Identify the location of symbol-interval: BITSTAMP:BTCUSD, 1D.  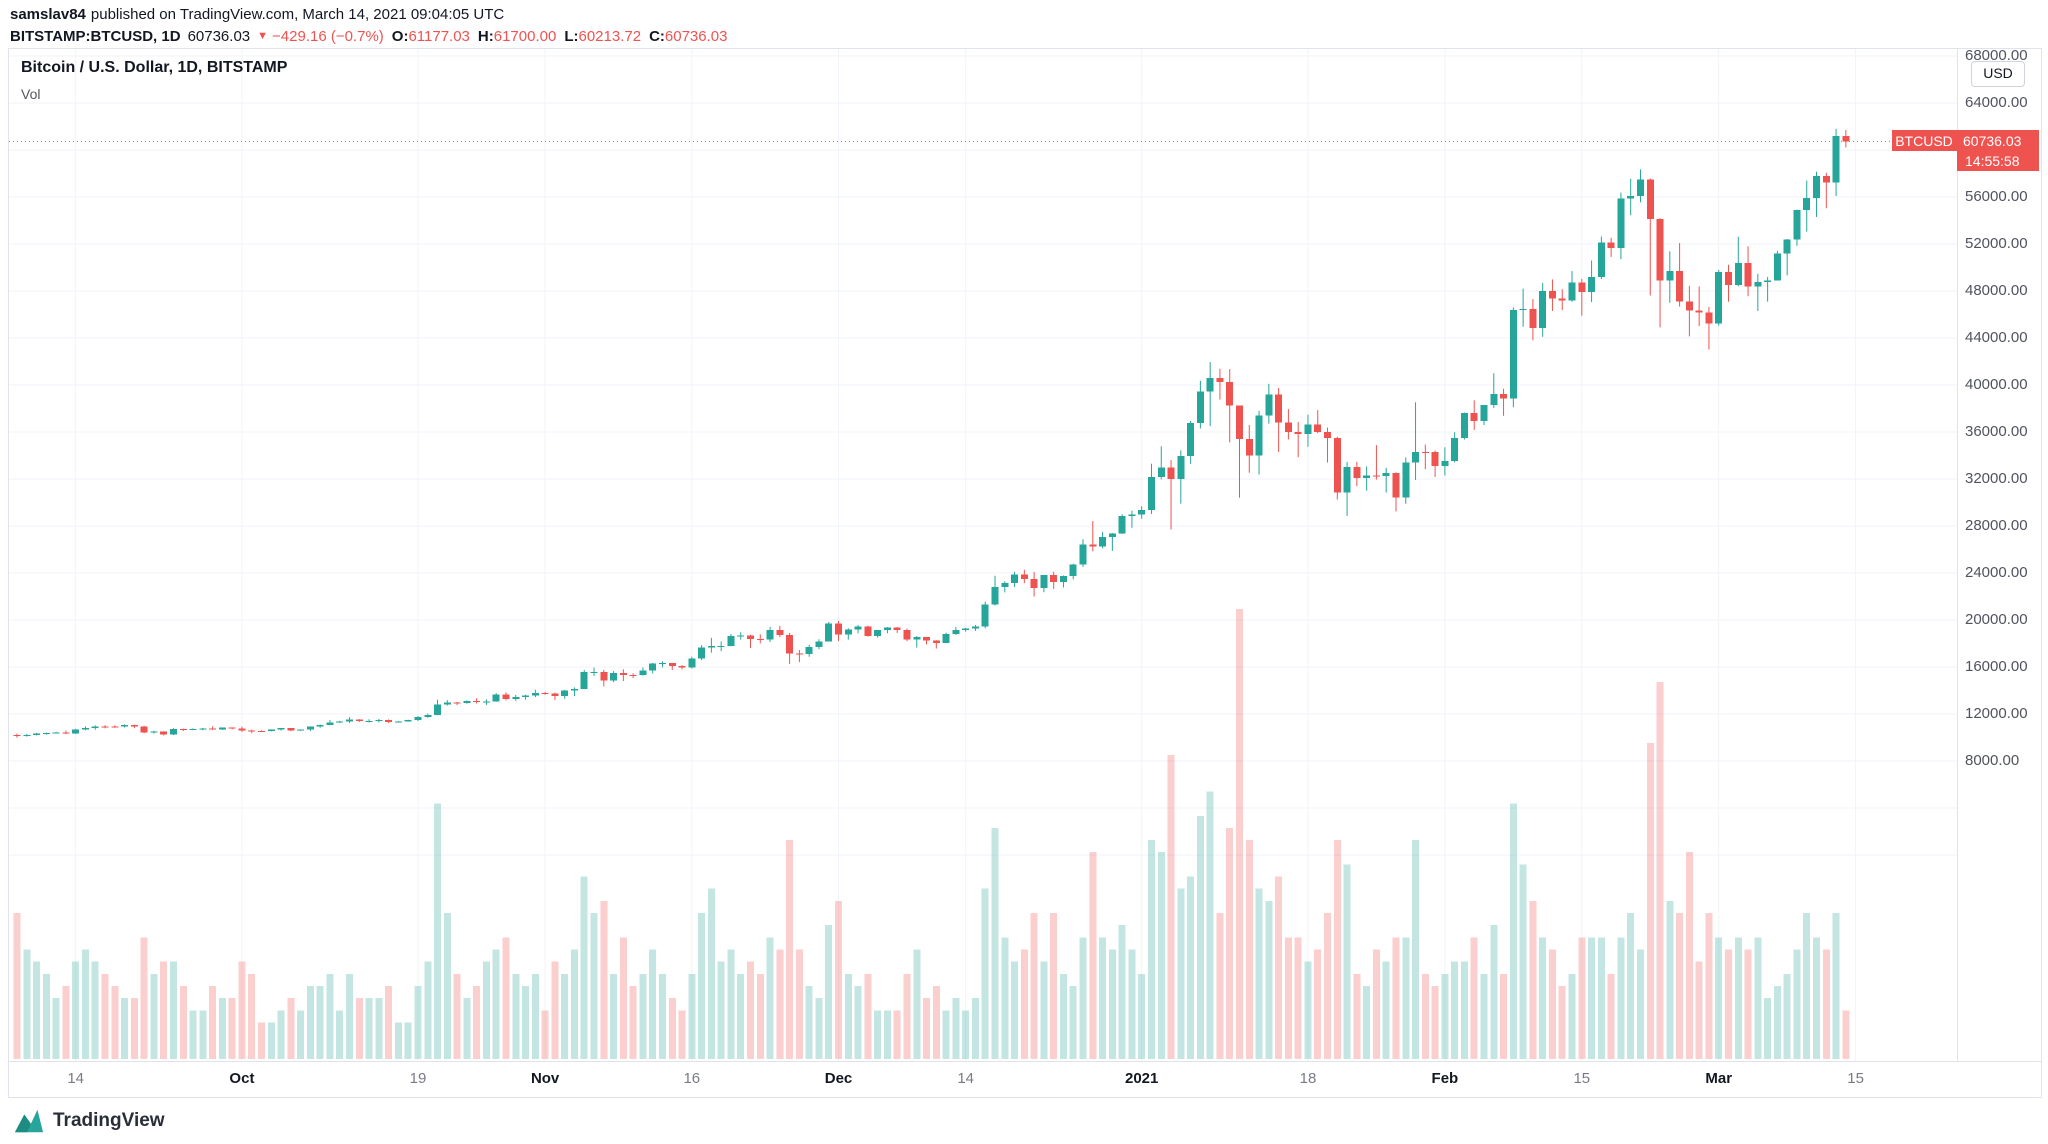
(95, 36).